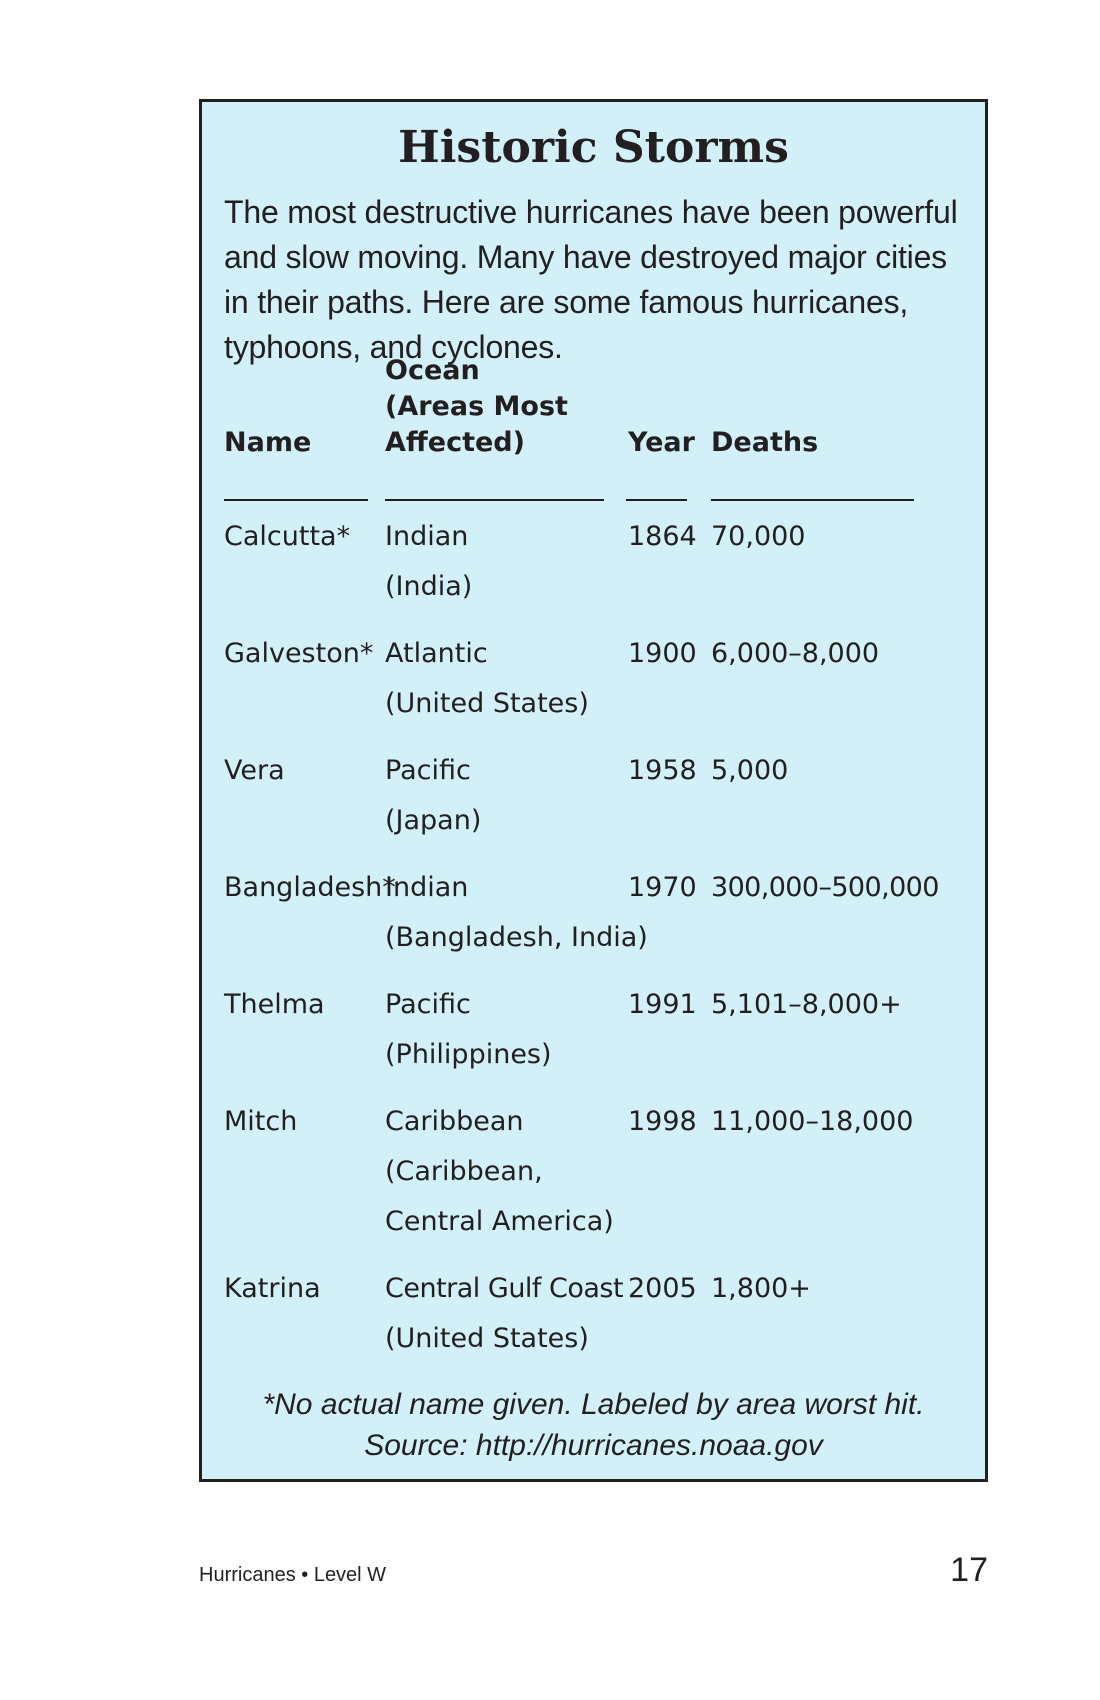 Image resolution: width=1100 pixels, height=1700 pixels. What do you see at coordinates (432, 370) in the screenshot?
I see `header-ocean-line1: Ocean` at bounding box center [432, 370].